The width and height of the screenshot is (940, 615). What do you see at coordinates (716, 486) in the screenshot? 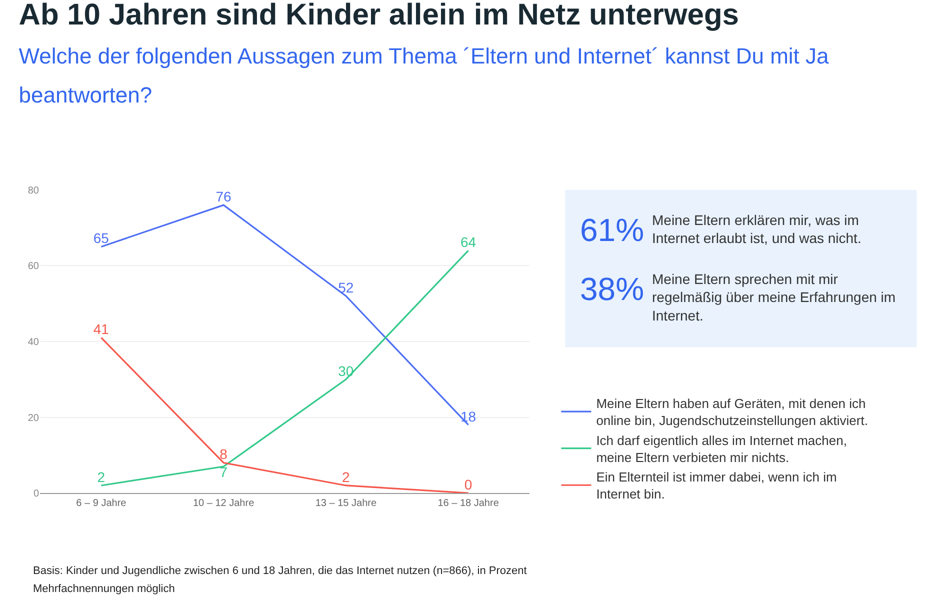
I see `legend-label: Ein Elternteil ist immer dabei, wenn ich im Internet bin.` at bounding box center [716, 486].